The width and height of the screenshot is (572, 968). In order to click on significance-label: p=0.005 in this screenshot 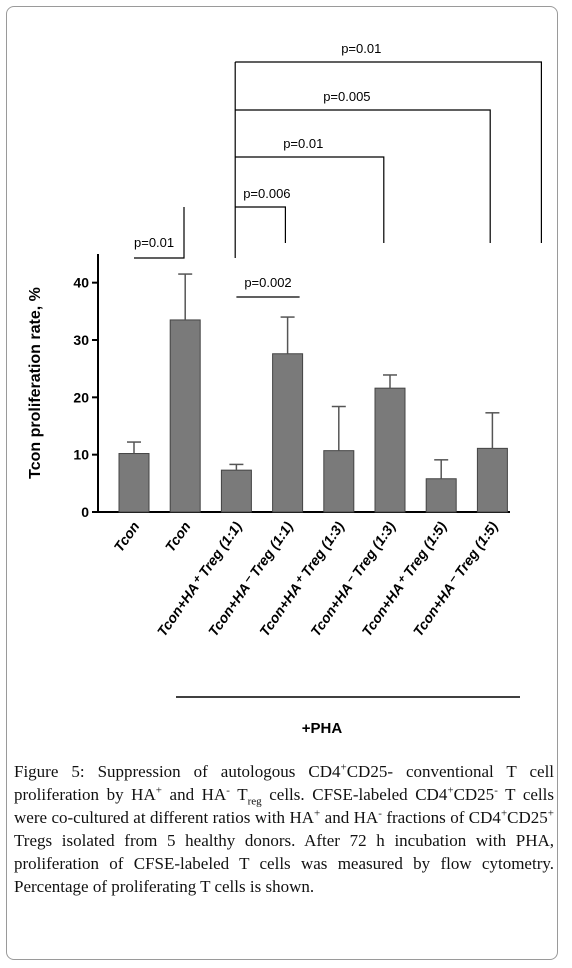, I will do `click(346, 96)`.